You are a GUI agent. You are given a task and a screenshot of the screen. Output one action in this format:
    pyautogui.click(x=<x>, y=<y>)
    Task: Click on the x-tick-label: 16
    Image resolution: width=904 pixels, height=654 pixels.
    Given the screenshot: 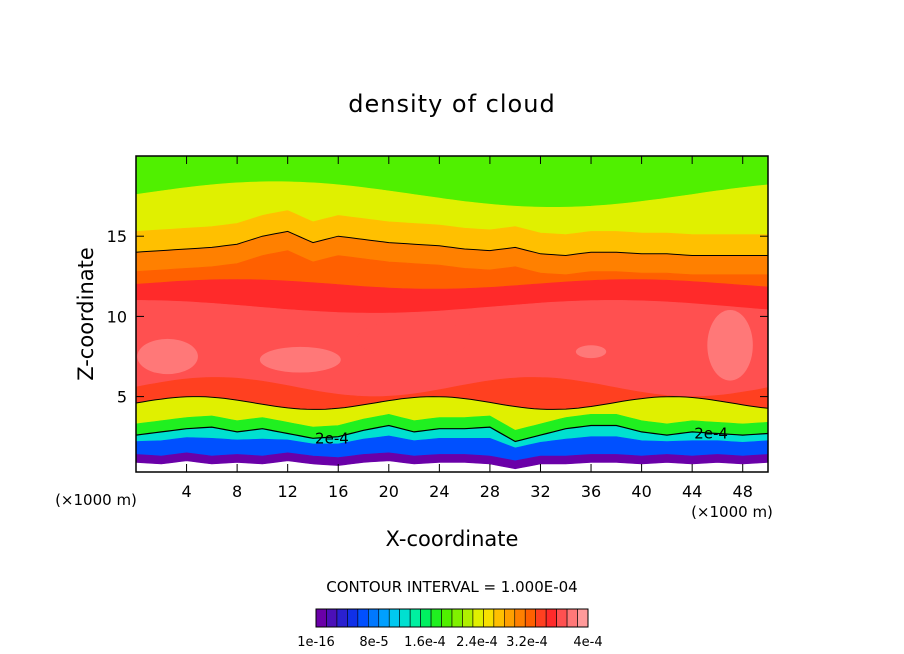 What is the action you would take?
    pyautogui.click(x=338, y=491)
    